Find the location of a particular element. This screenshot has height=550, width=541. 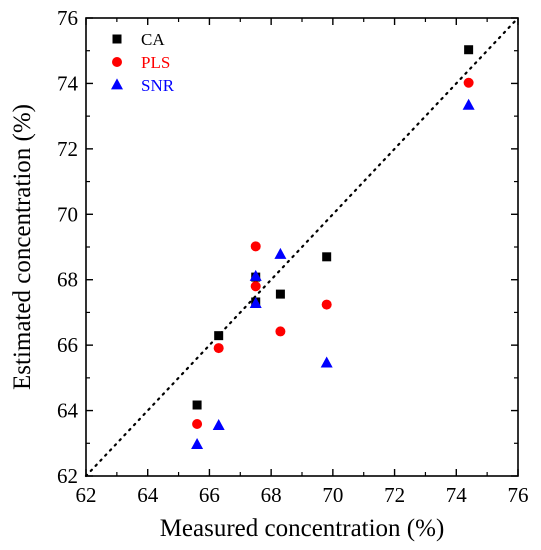

legend-label-pls: PLS is located at coordinates (155, 62).